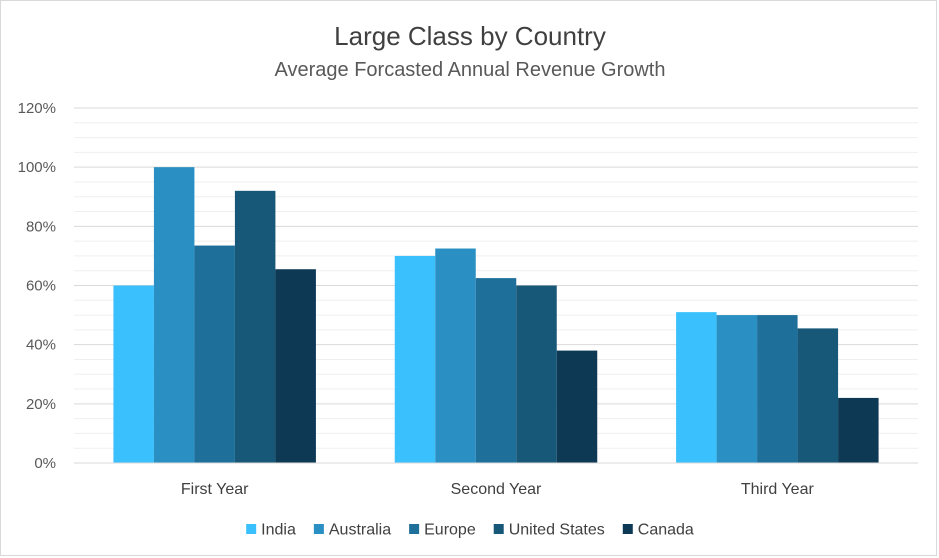 This screenshot has height=558, width=939. I want to click on chart-title: Large Class by Country, so click(470, 36).